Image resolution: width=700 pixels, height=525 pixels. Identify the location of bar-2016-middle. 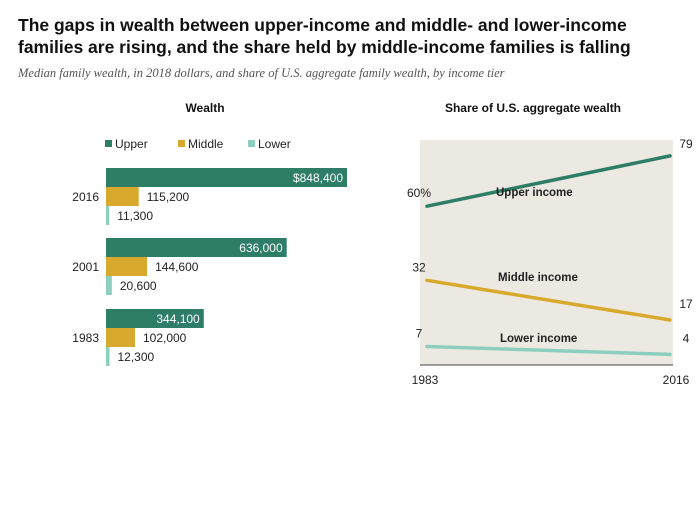
(122, 196).